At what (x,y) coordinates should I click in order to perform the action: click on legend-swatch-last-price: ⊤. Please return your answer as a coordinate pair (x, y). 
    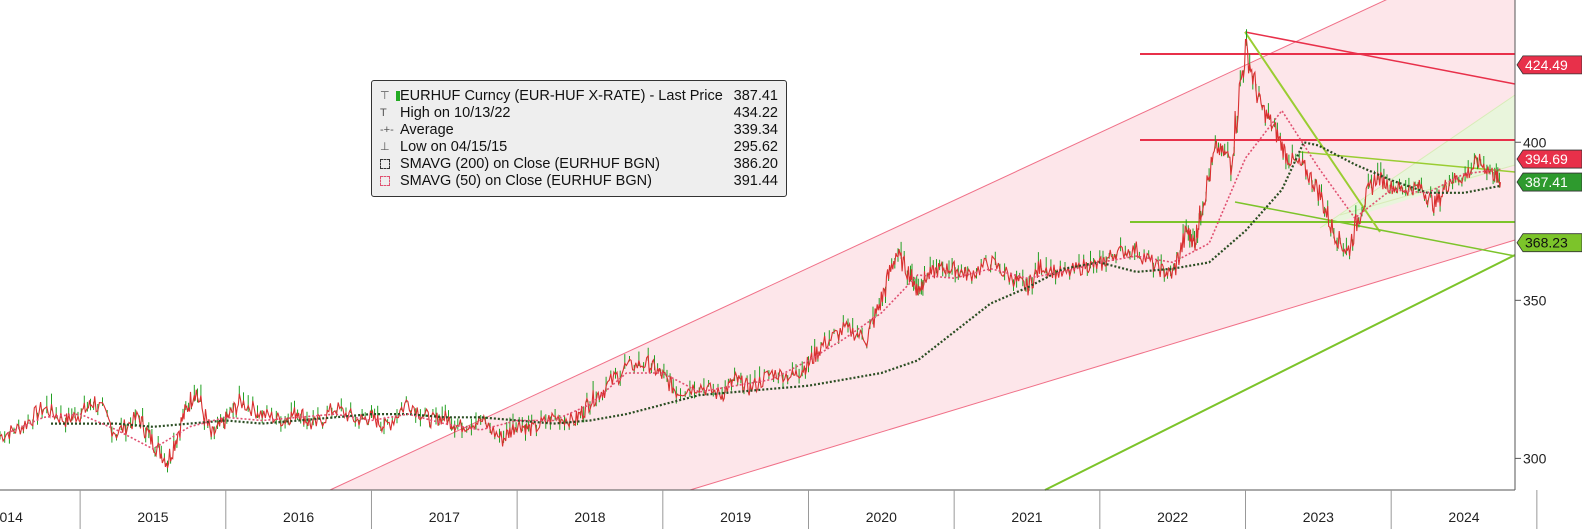
    Looking at the image, I should click on (390, 95).